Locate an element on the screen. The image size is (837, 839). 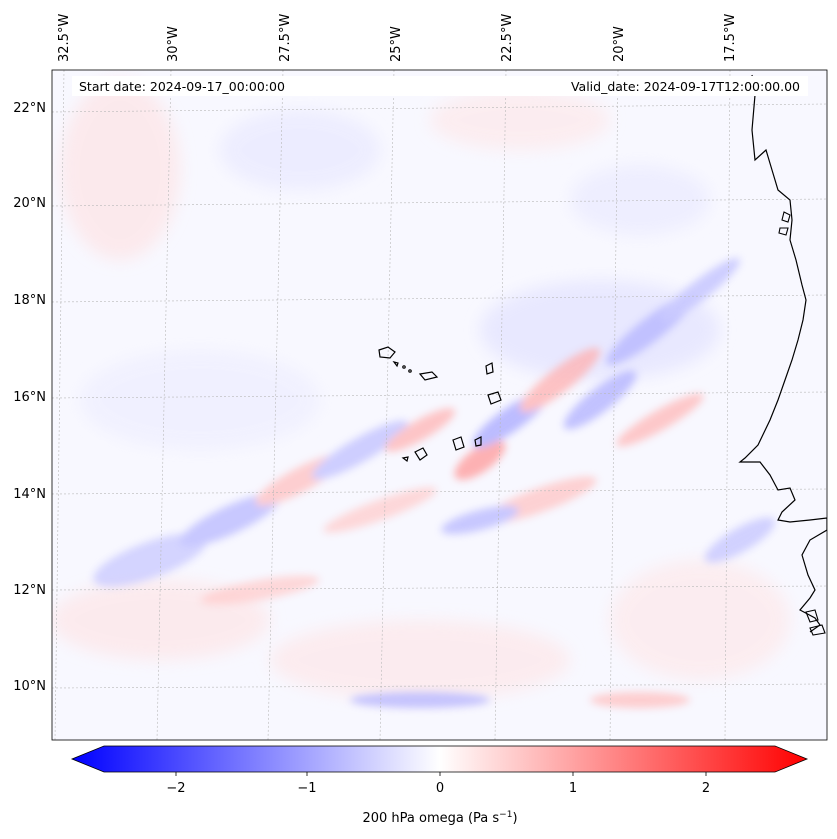
lon-label: 25°W is located at coordinates (396, 44).